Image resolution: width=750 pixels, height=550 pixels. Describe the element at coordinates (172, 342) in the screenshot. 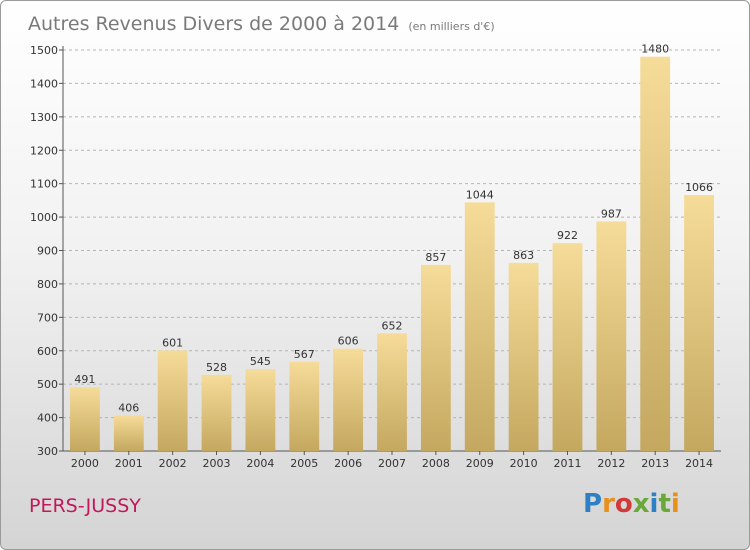

I see `bar-value-label: 601` at that location.